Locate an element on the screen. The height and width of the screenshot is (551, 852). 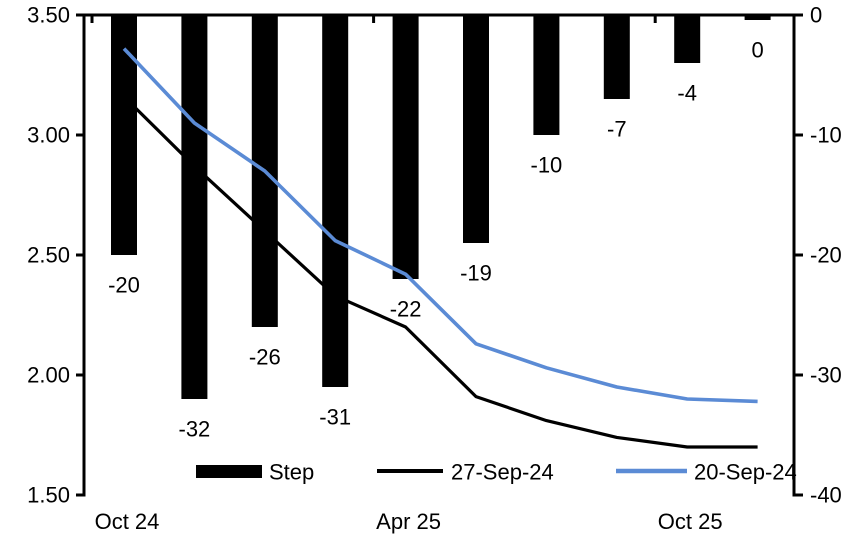
right-axis-tick-label: 0 is located at coordinates (816, 15).